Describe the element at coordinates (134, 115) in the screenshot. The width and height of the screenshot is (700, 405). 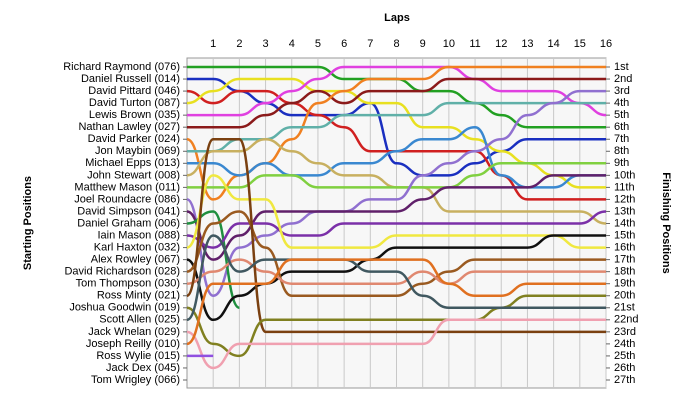
I see `y-tick-label: Lewis Brown (035)` at that location.